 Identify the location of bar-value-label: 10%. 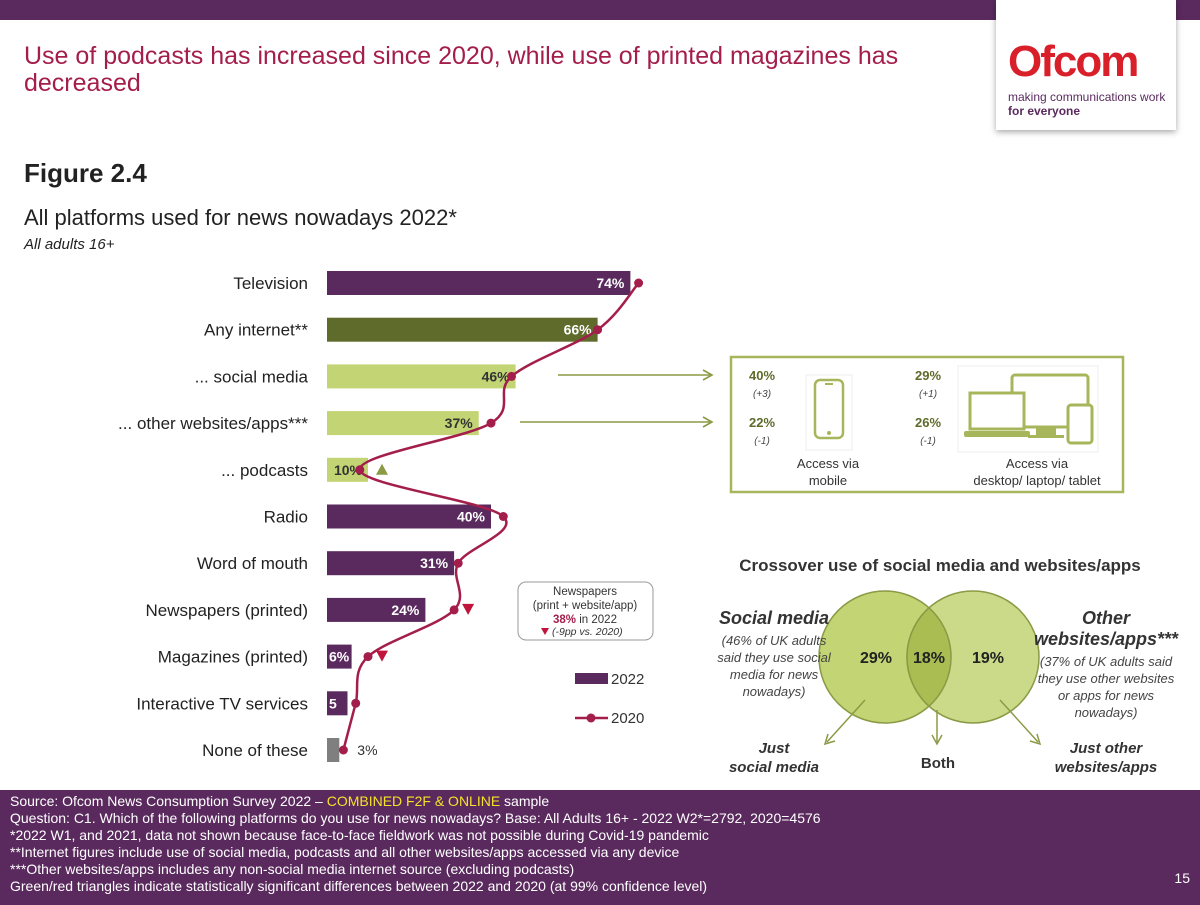
(348, 470).